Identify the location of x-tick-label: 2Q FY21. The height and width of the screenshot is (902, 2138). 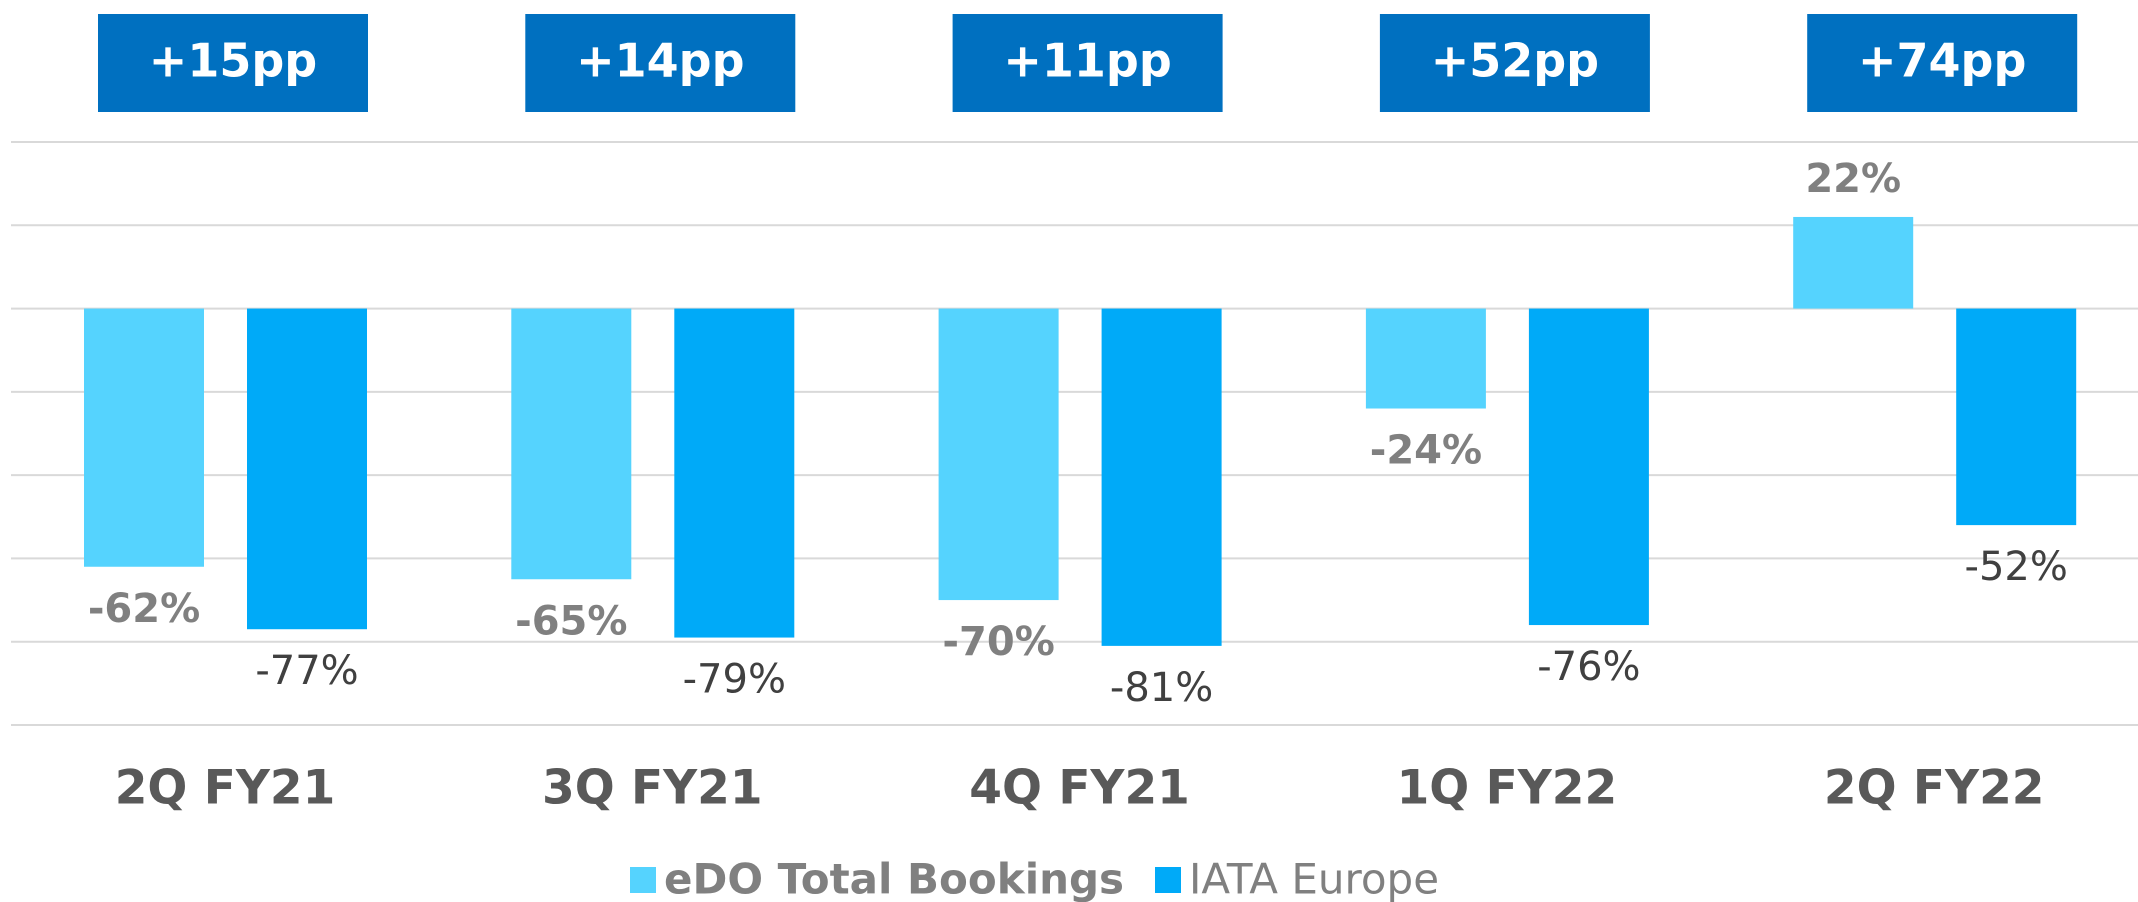
(225, 788).